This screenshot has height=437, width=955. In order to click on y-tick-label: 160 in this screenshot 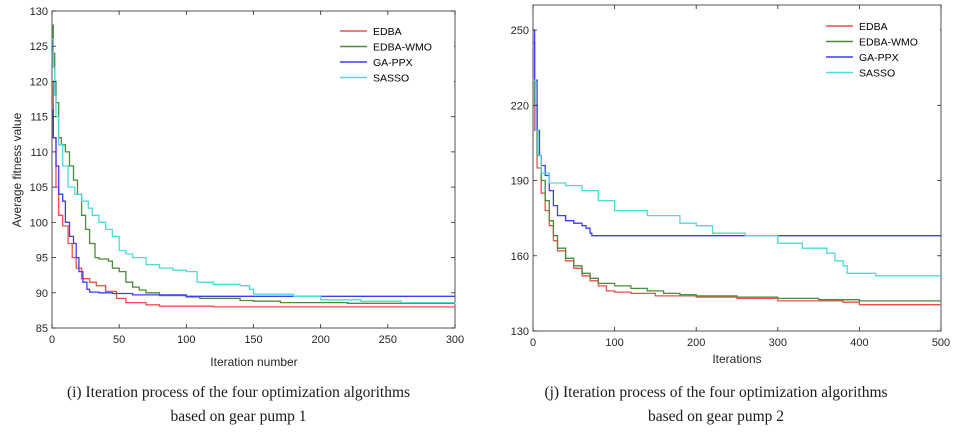, I will do `click(520, 257)`.